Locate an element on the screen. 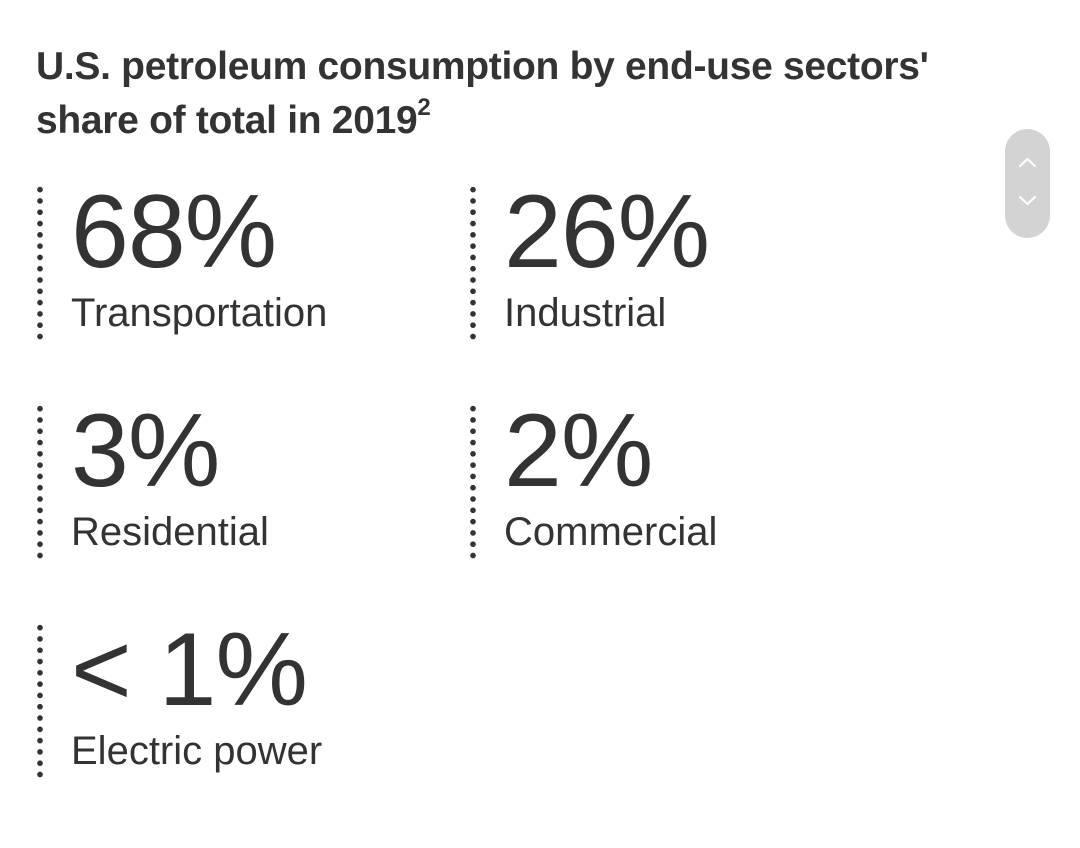  stat-label: Electric power is located at coordinates (197, 751).